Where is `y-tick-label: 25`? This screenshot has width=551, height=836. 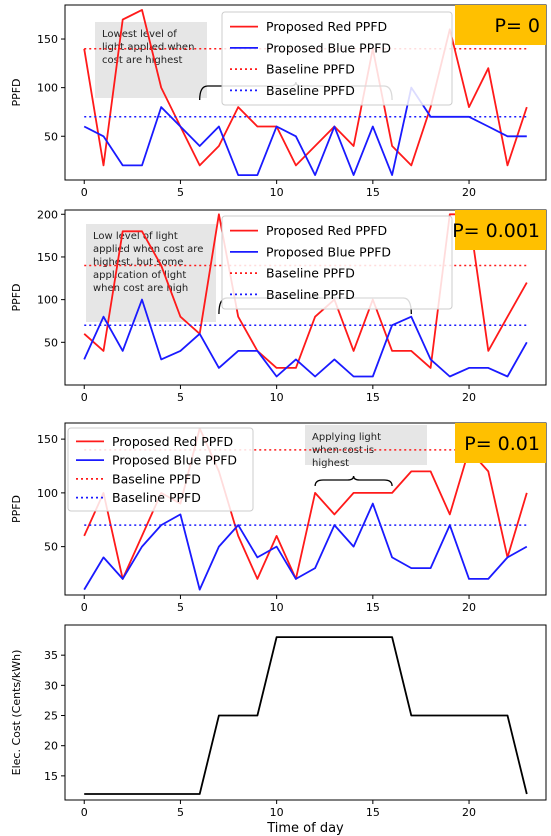
y-tick-label: 25 is located at coordinates (51, 716).